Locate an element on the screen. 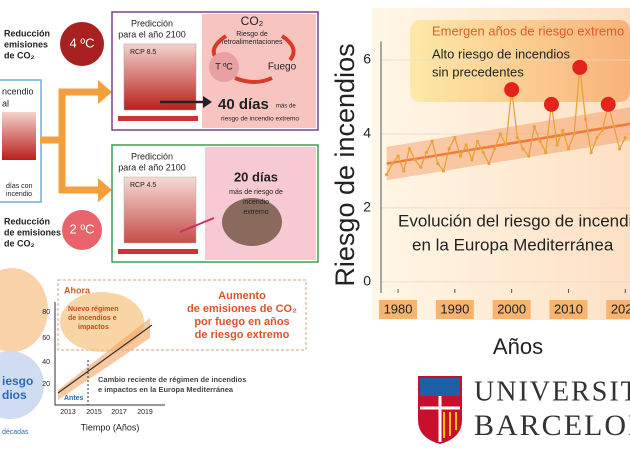 The image size is (630, 461). x-tick-label: 1990 is located at coordinates (454, 308).